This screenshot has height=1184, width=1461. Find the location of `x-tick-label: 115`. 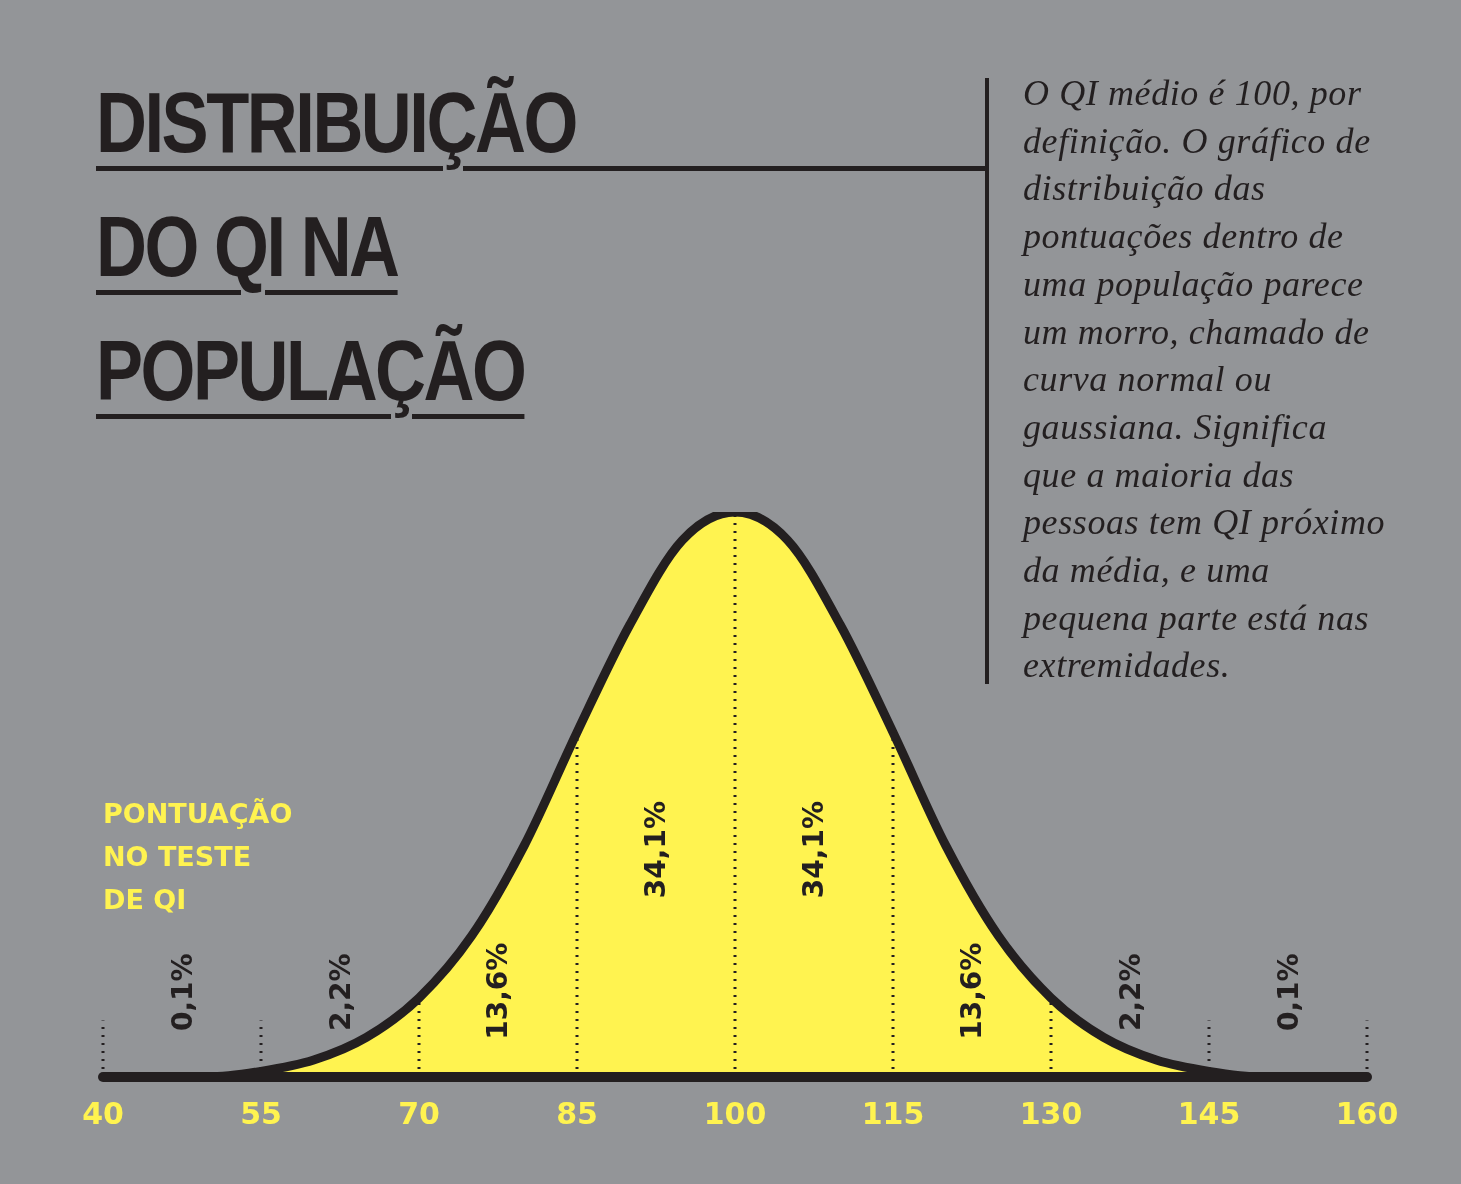

x-tick-label: 115 is located at coordinates (893, 1114).